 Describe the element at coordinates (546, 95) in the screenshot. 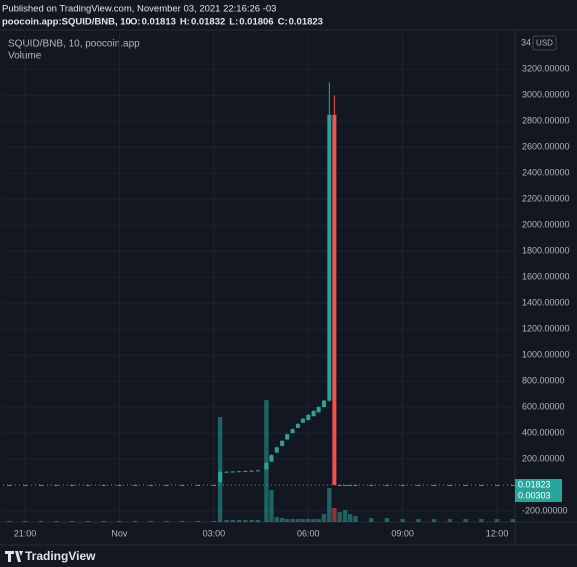

I see `y-tick-label: 3000.00000` at that location.